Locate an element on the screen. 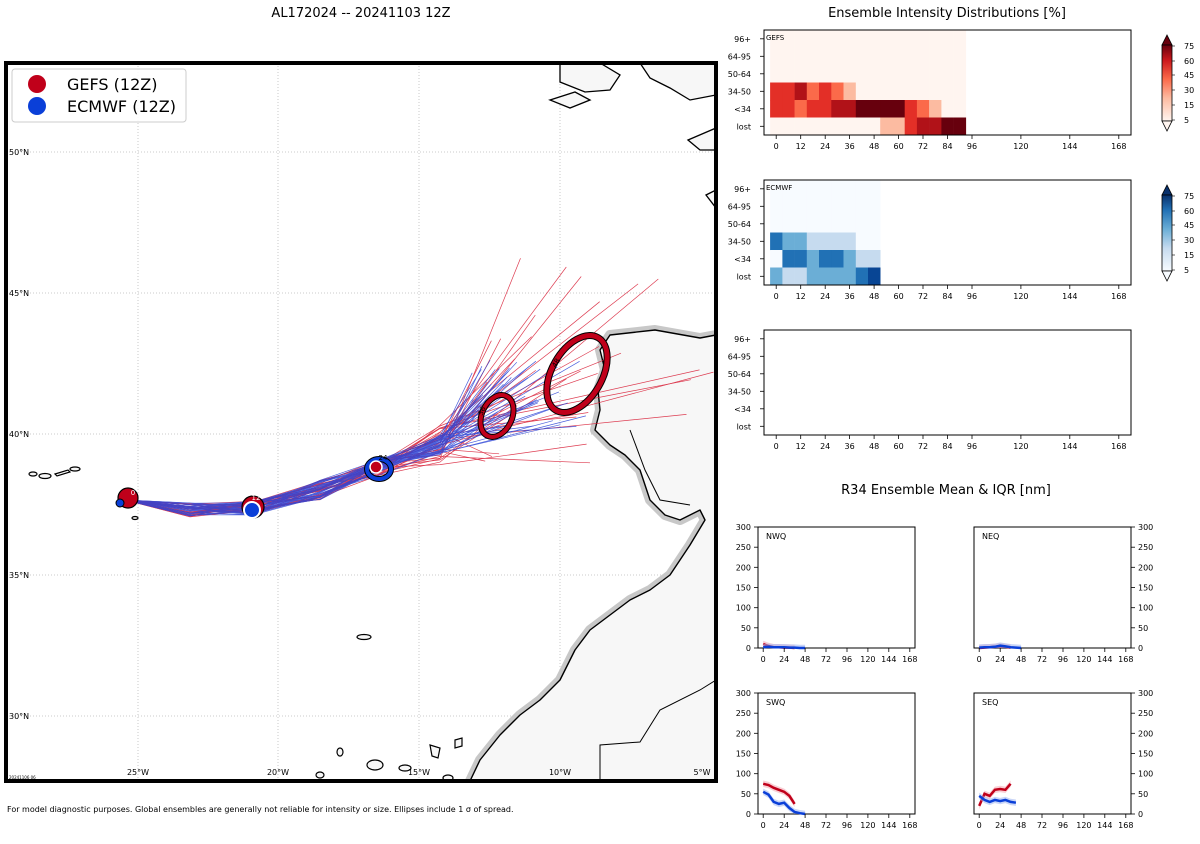 The height and width of the screenshot is (844, 1200). heatmap-x-tick: 12 is located at coordinates (801, 296).